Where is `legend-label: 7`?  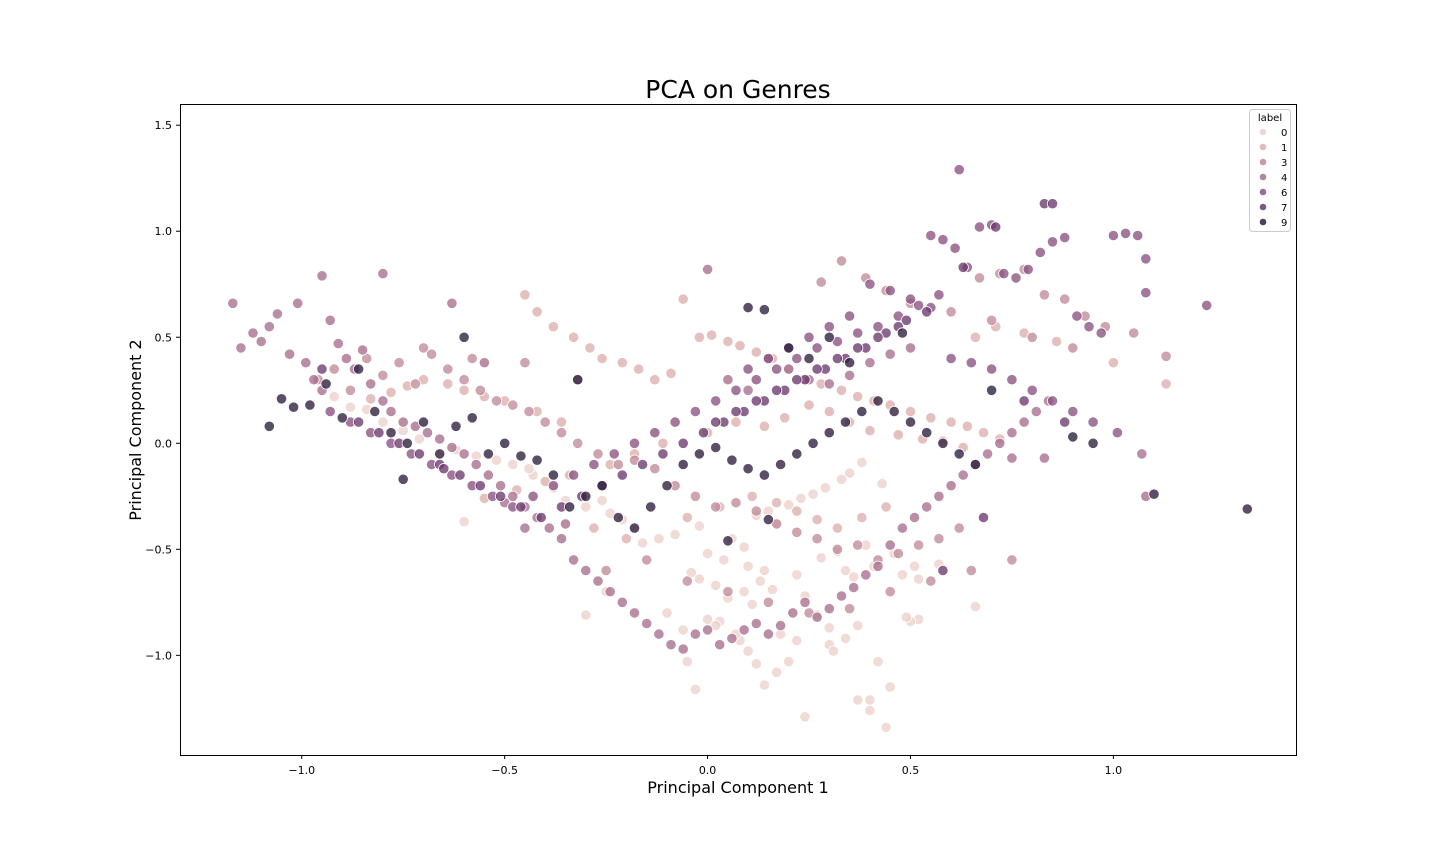
legend-label: 7 is located at coordinates (1284, 208).